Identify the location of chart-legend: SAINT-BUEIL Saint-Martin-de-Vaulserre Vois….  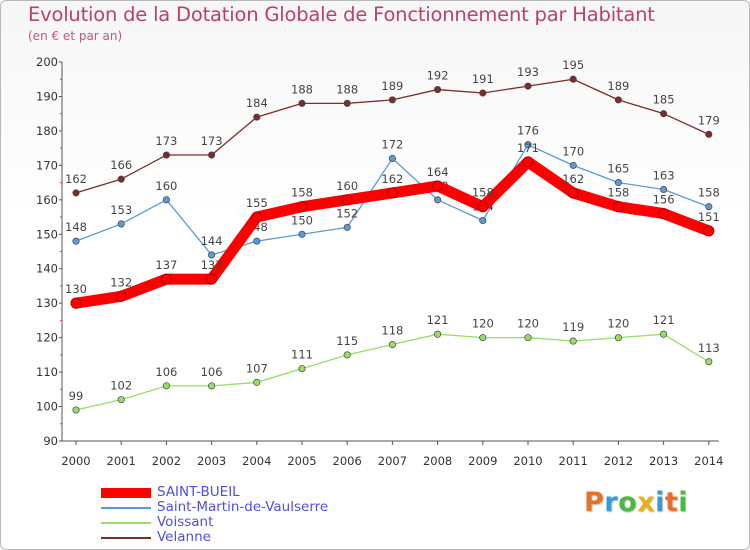
(214, 515).